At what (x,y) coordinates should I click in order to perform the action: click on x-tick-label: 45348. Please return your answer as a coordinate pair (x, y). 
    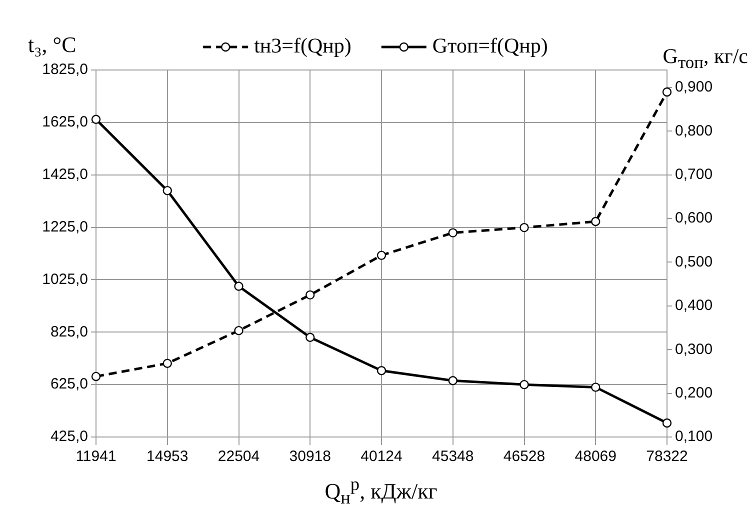
    Looking at the image, I should click on (453, 457).